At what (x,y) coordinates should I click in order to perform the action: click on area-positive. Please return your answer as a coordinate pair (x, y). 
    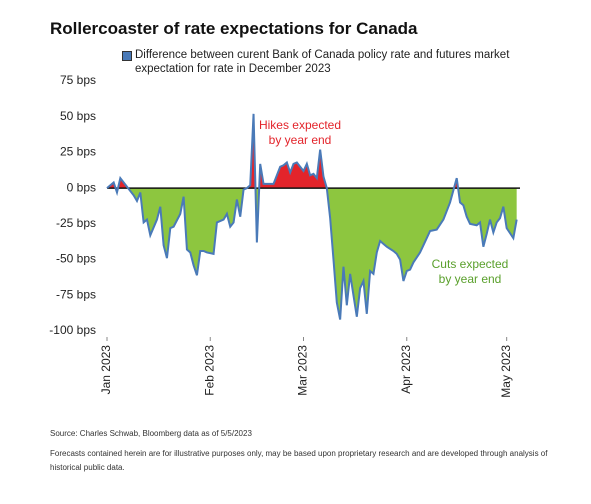
    Looking at the image, I should click on (283, 151).